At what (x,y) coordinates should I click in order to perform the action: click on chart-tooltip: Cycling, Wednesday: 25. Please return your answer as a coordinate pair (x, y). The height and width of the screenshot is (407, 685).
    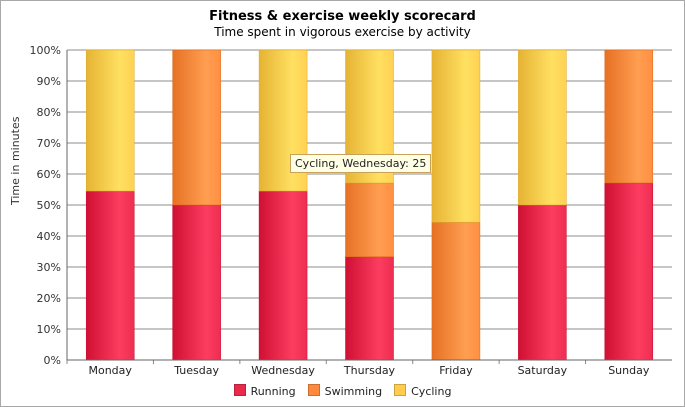
    Looking at the image, I should click on (361, 163).